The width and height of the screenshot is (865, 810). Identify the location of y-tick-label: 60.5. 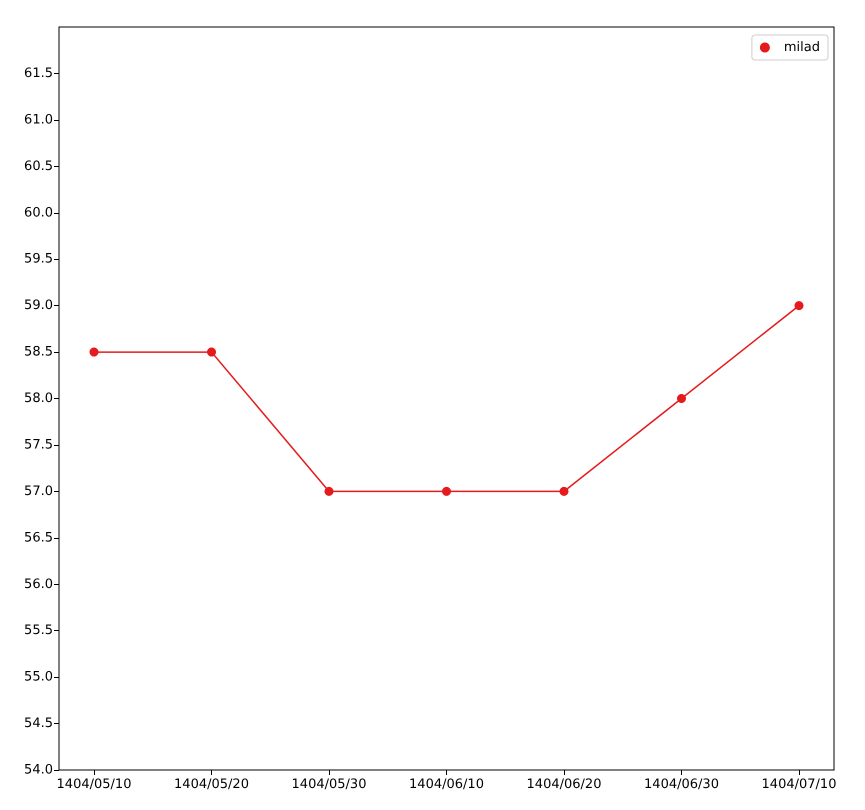
(38, 166).